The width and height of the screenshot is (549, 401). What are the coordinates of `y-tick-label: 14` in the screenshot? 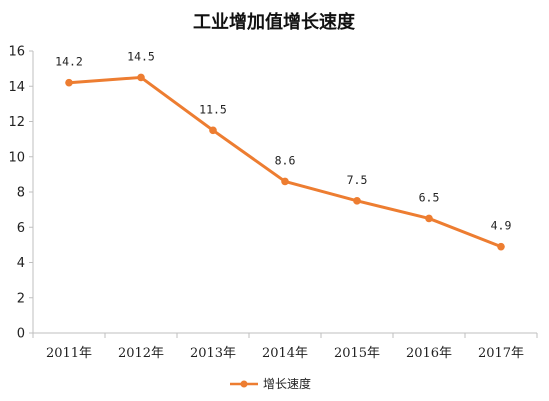 It's located at (16, 87).